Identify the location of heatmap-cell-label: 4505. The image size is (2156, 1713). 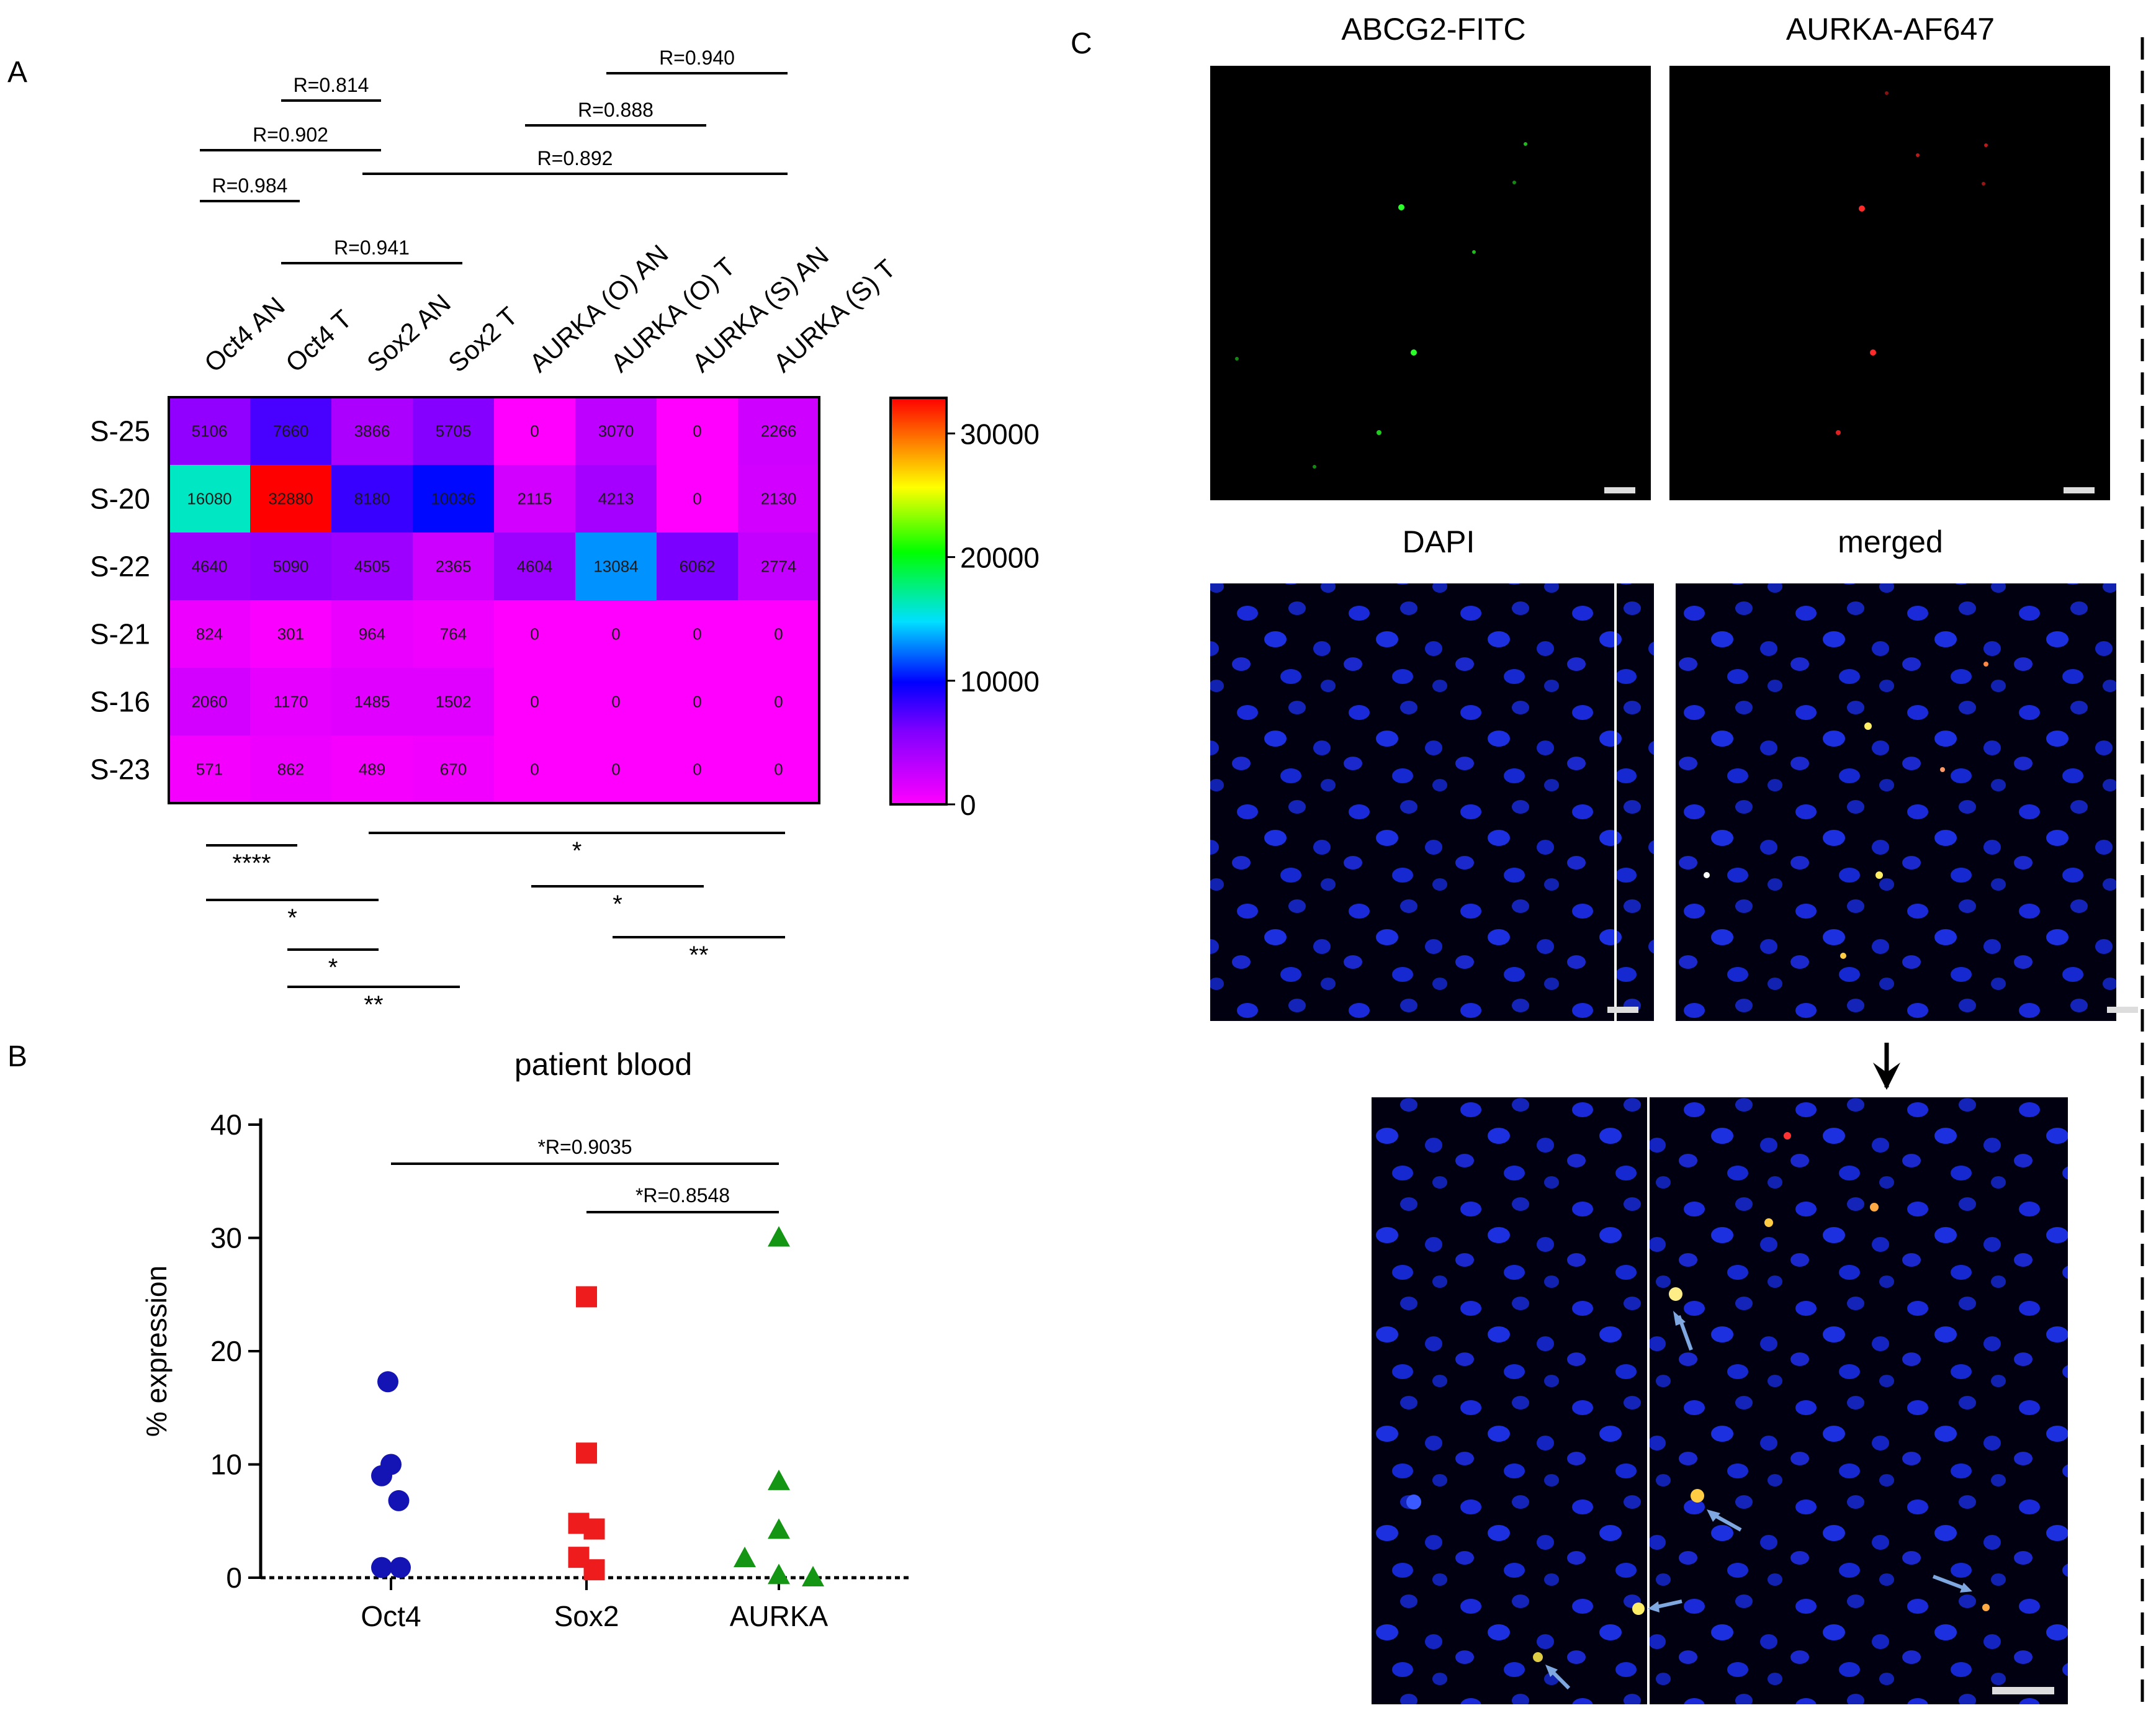
(372, 566).